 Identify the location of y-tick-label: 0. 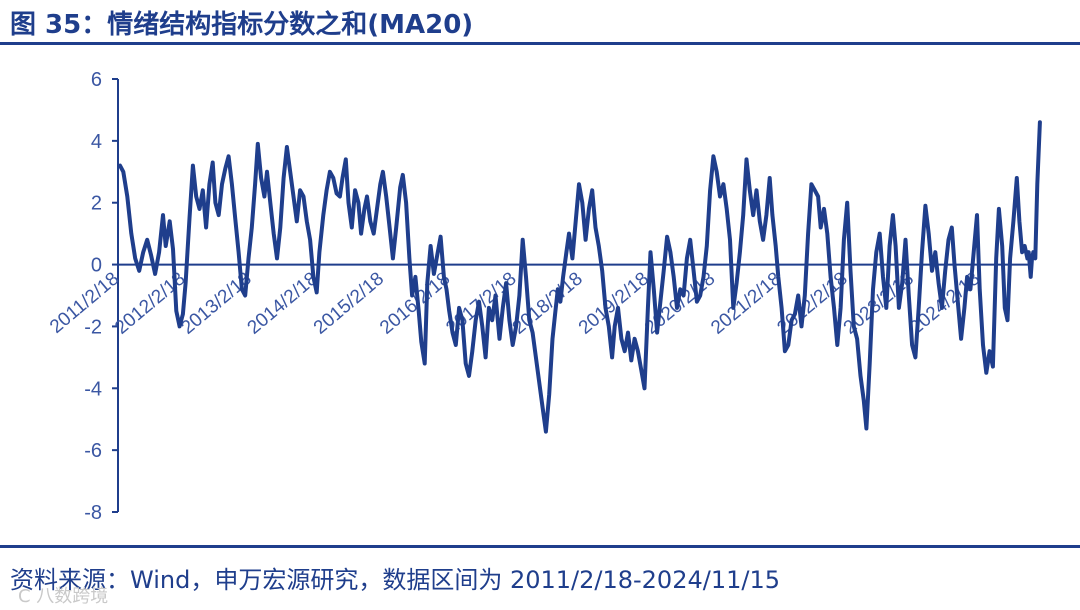
(96, 266).